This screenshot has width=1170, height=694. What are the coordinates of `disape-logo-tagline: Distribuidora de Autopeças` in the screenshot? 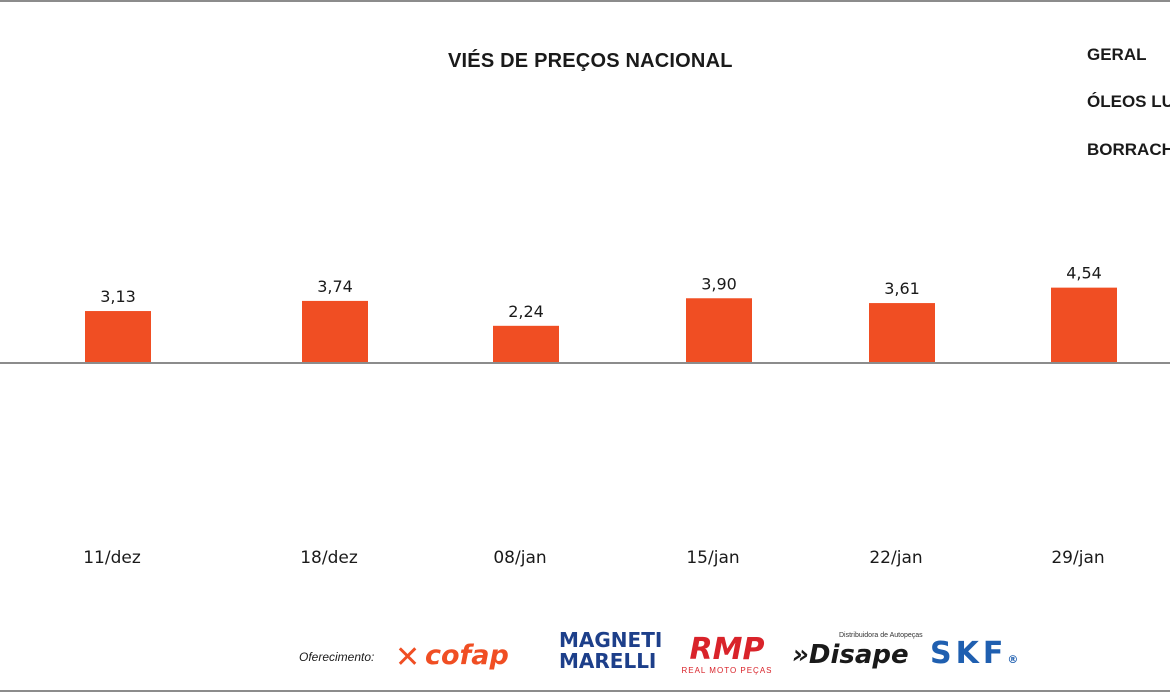 It's located at (881, 635).